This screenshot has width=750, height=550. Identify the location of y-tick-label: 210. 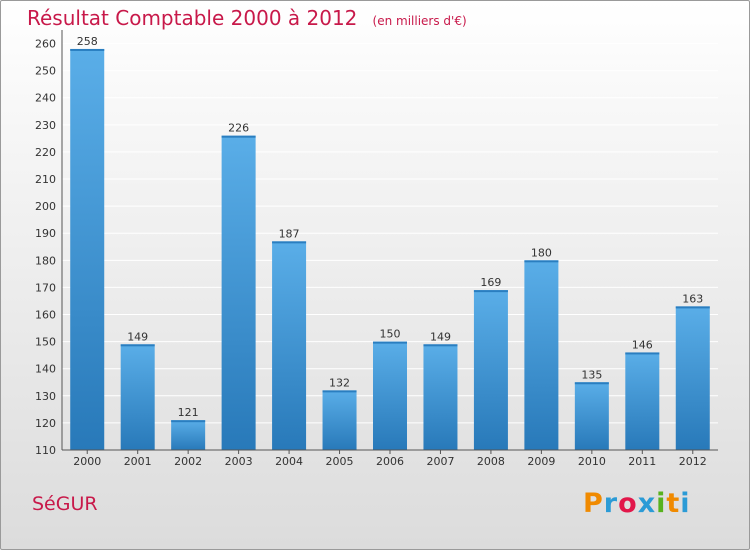
(45, 179).